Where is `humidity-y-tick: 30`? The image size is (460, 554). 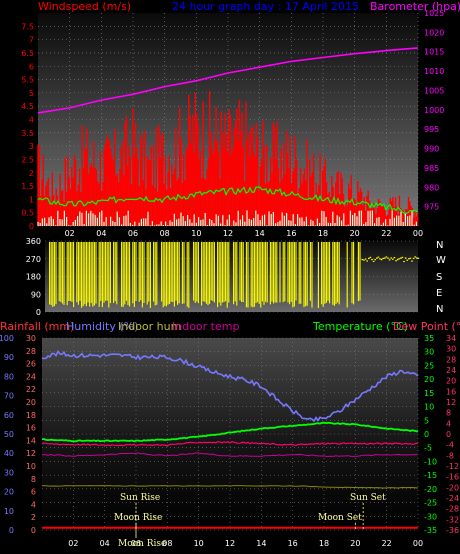 humidity-y-tick: 30 is located at coordinates (9, 472).